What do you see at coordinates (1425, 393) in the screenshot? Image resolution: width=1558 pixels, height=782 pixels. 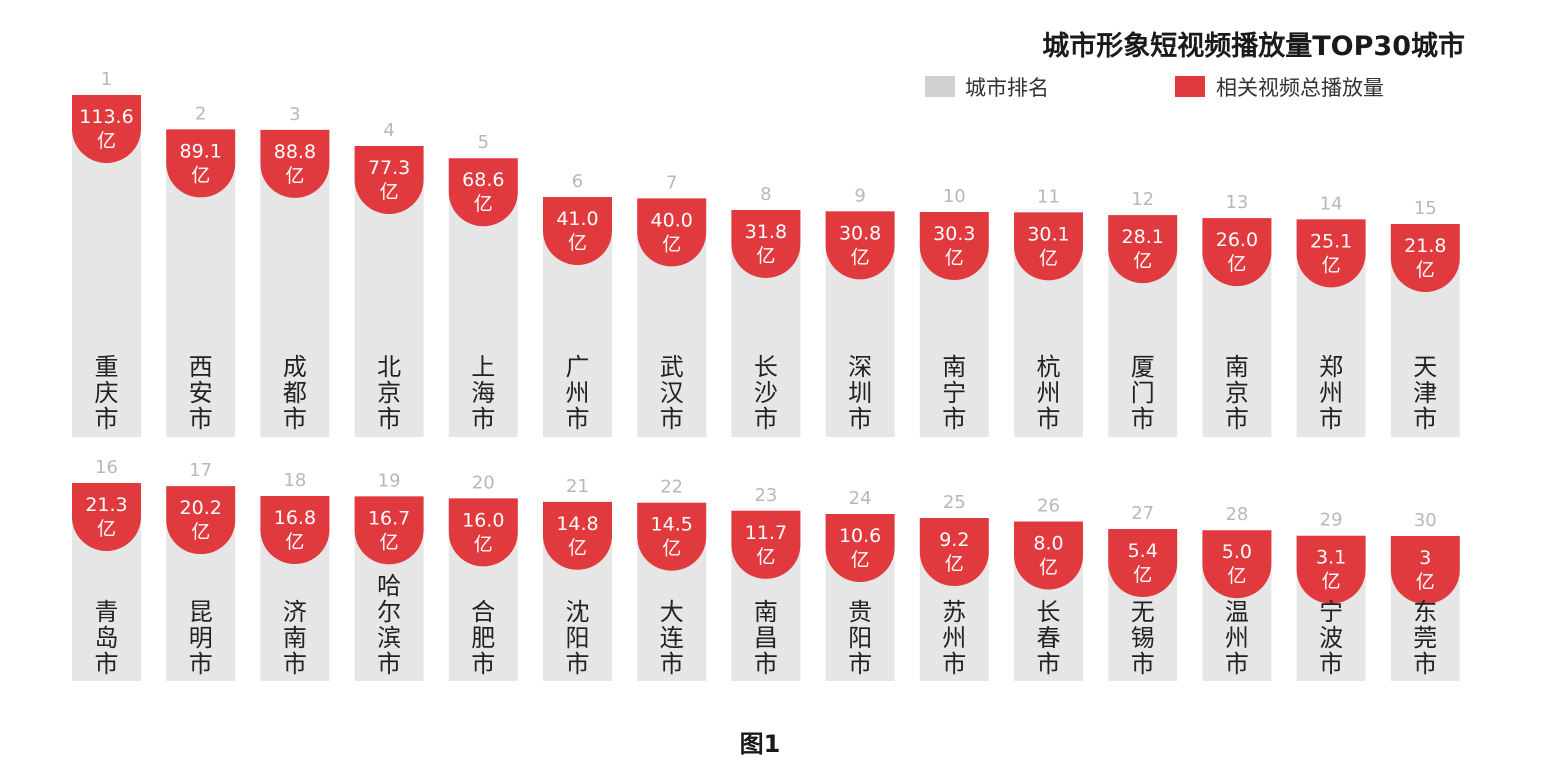 I see `city-label: 天津市` at bounding box center [1425, 393].